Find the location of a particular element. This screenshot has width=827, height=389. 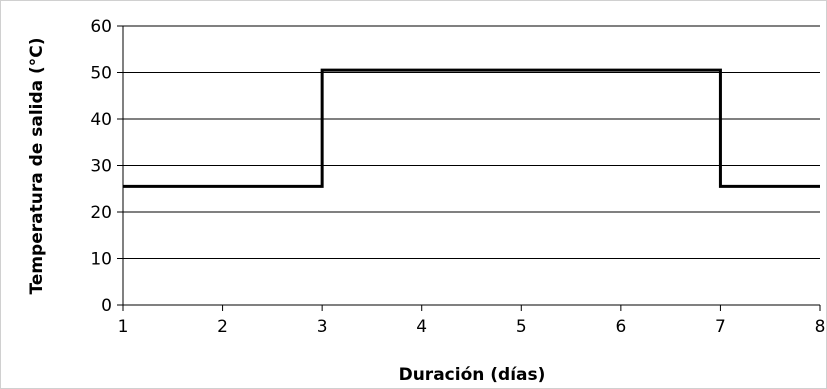

y-tick-labels: 0 10 20 30 40 50 60 is located at coordinates (101, 166).